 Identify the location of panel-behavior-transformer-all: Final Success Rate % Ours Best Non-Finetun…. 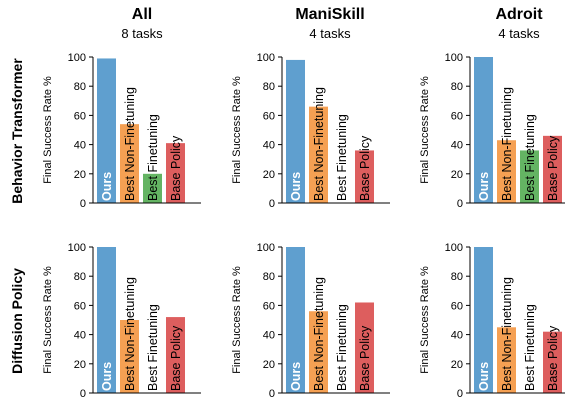
(121, 131).